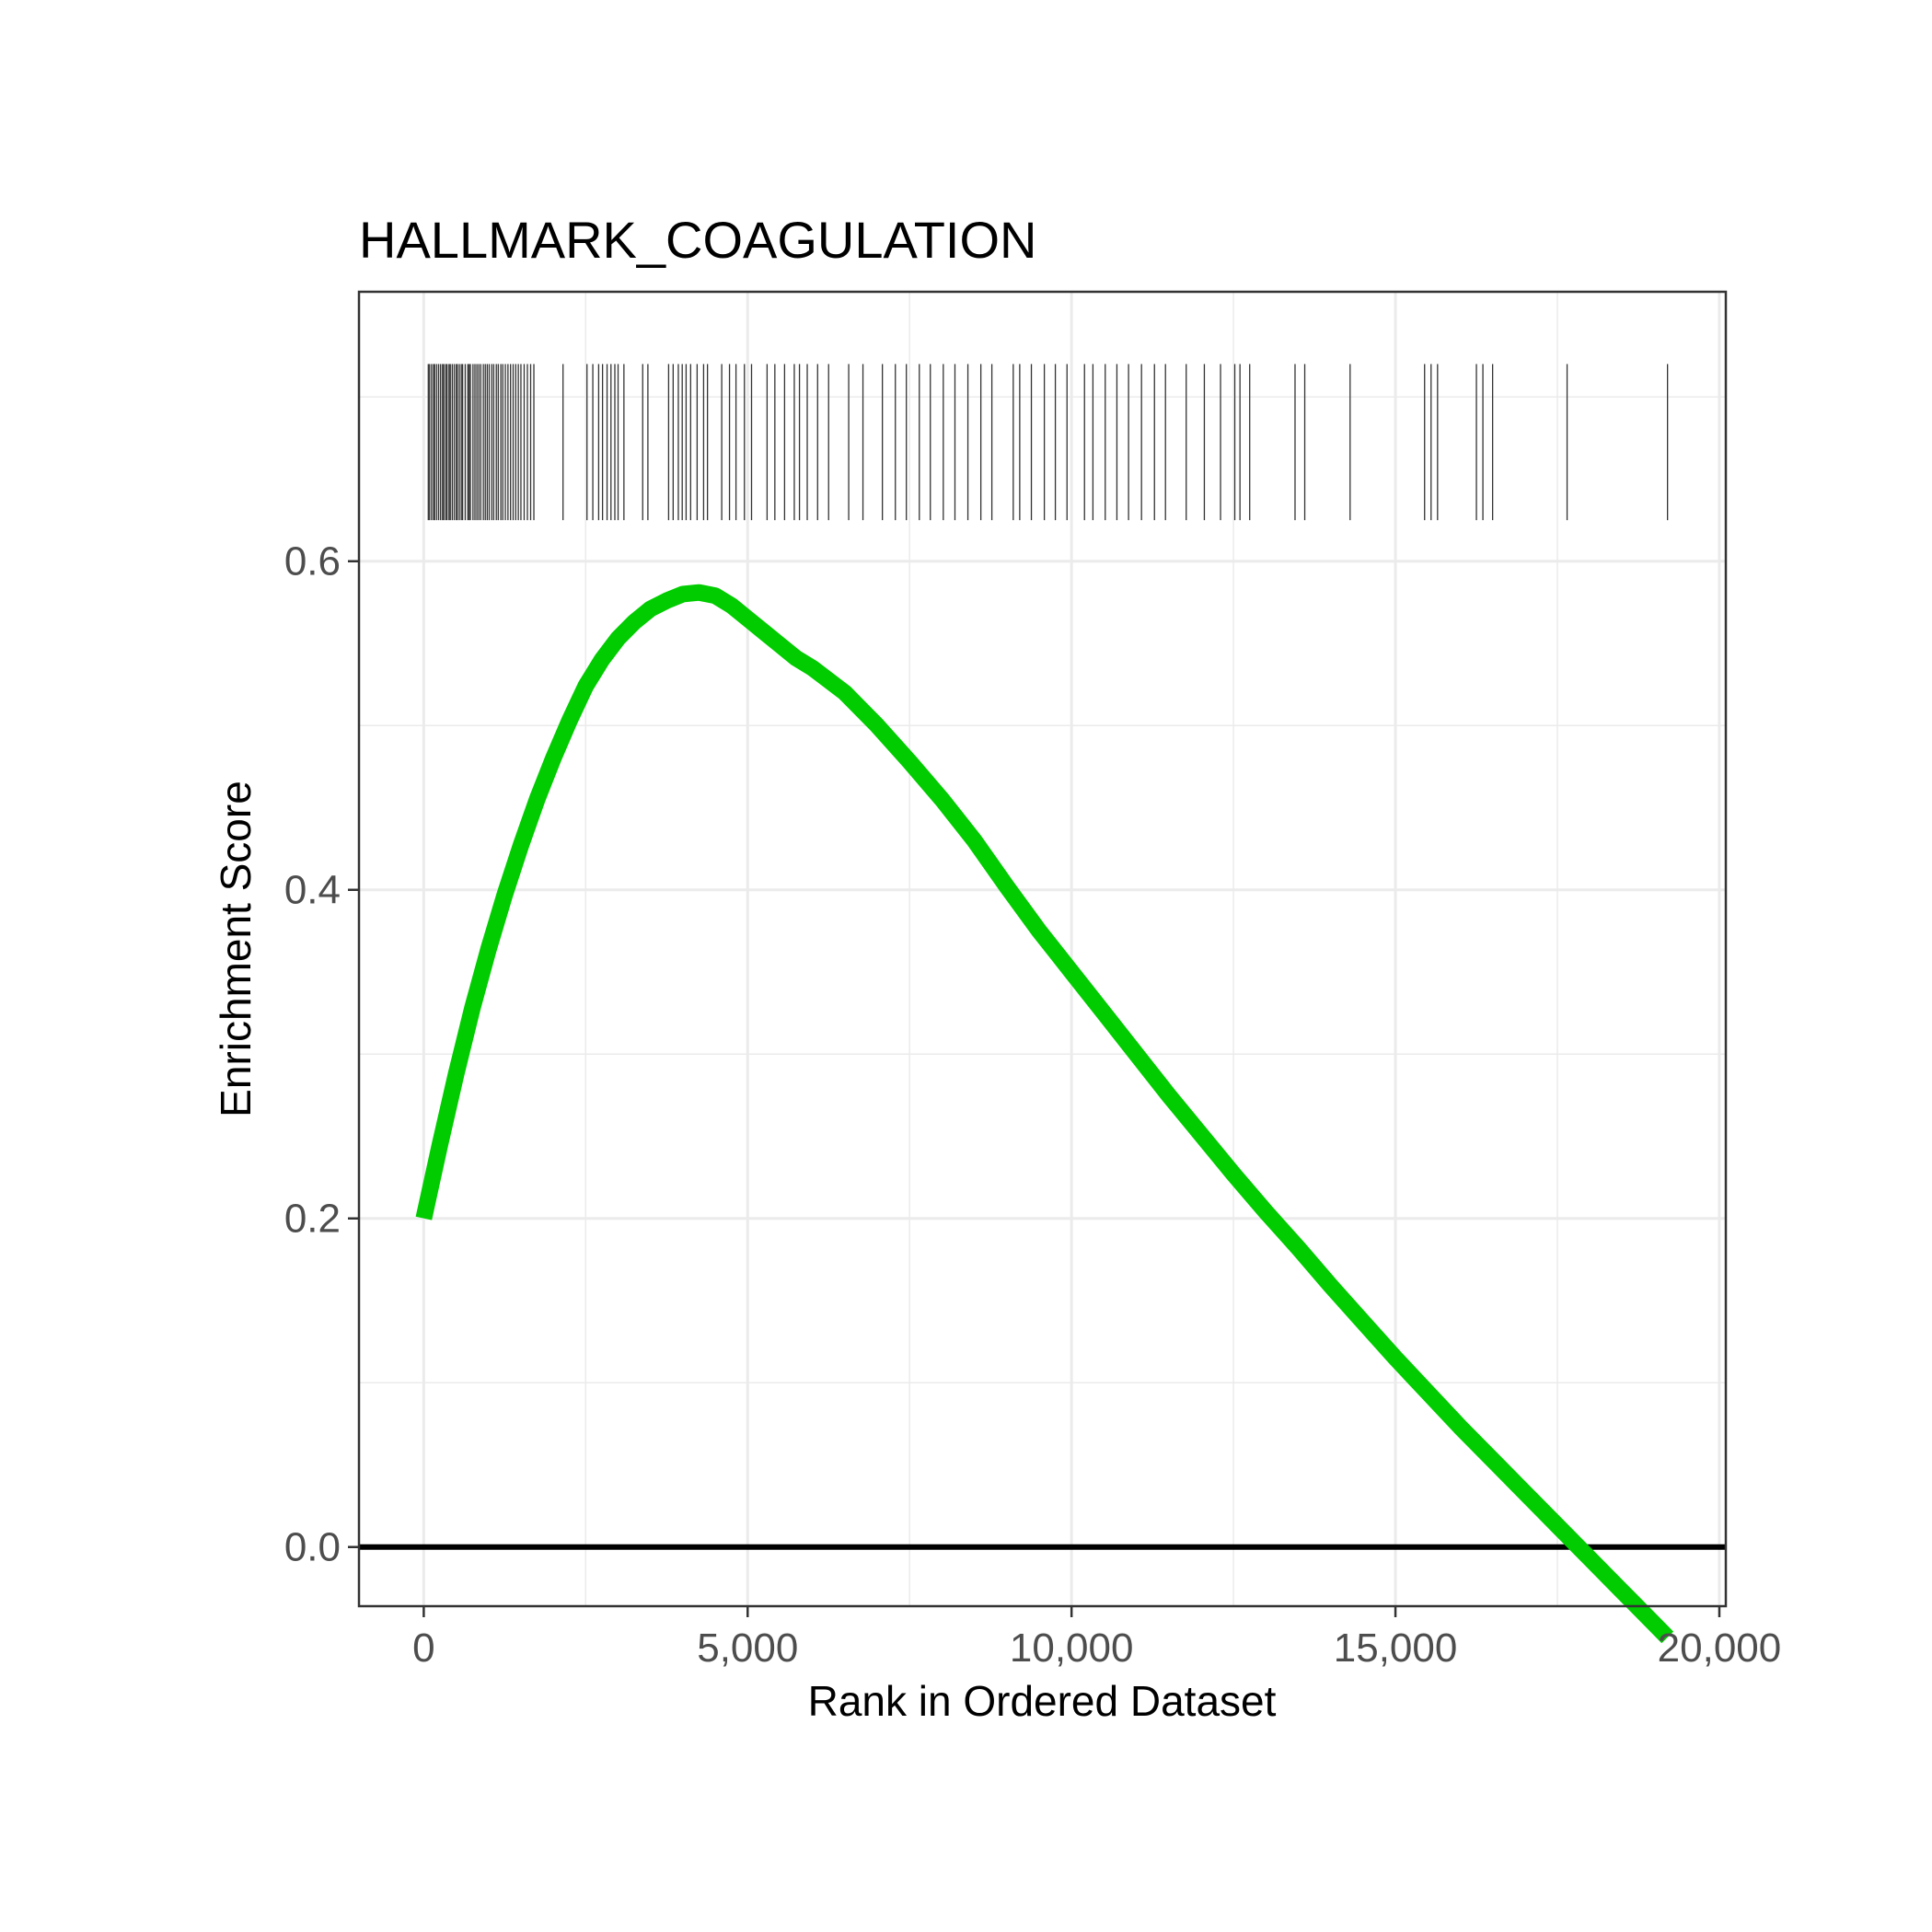  I want to click on chart-title: HALLMARK_COAGULATION, so click(698, 240).